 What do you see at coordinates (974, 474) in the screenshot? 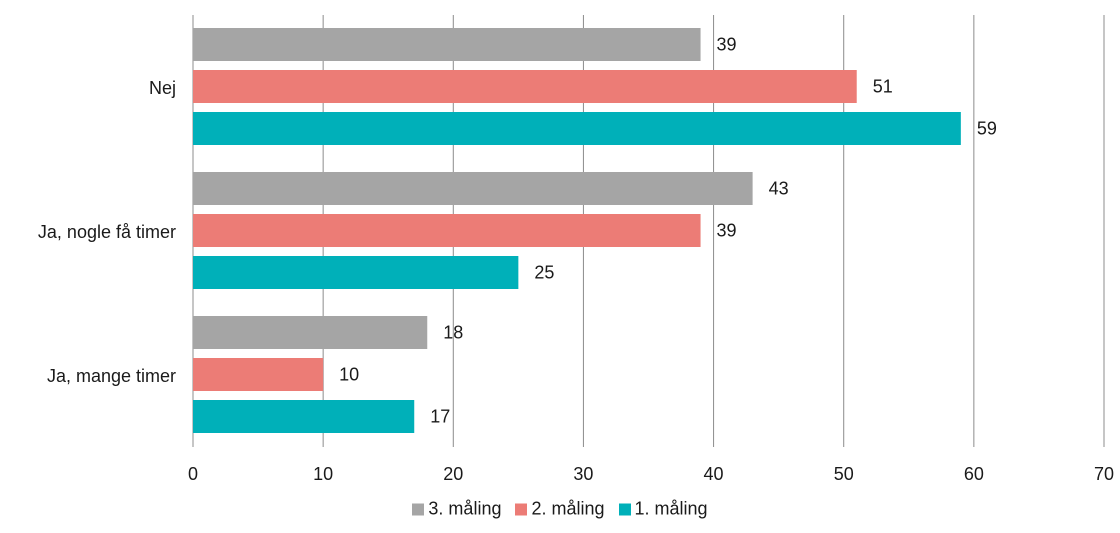
I see `x-tick-label: 60` at bounding box center [974, 474].